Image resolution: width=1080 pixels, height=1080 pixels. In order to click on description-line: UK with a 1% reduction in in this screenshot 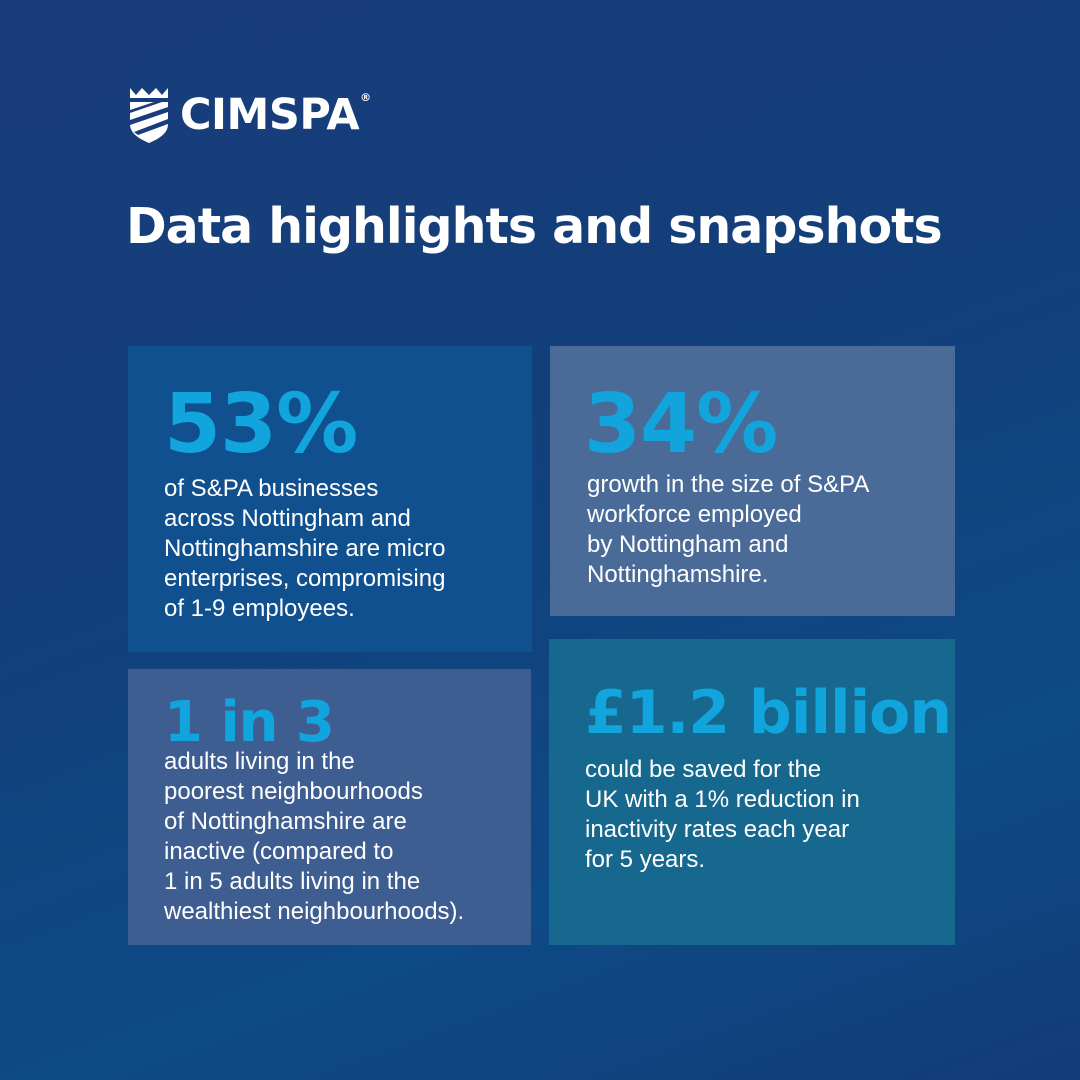, I will do `click(722, 799)`.